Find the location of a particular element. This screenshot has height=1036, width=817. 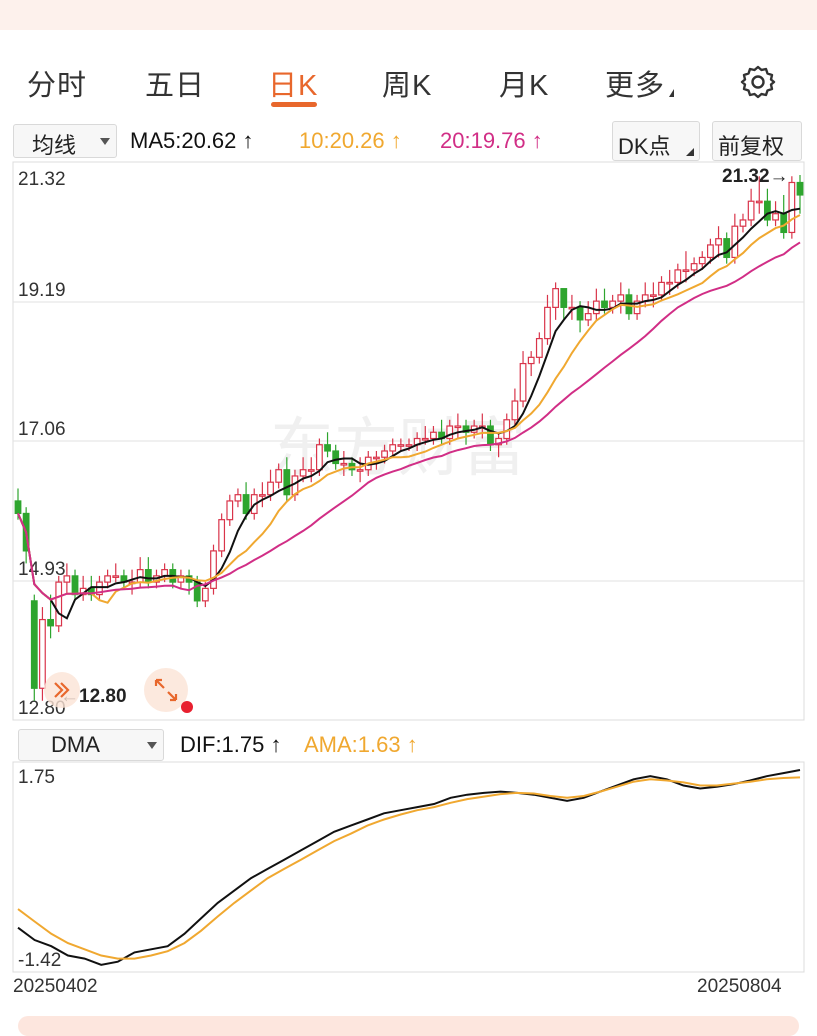

tab-more: 更多 is located at coordinates (640, 83).